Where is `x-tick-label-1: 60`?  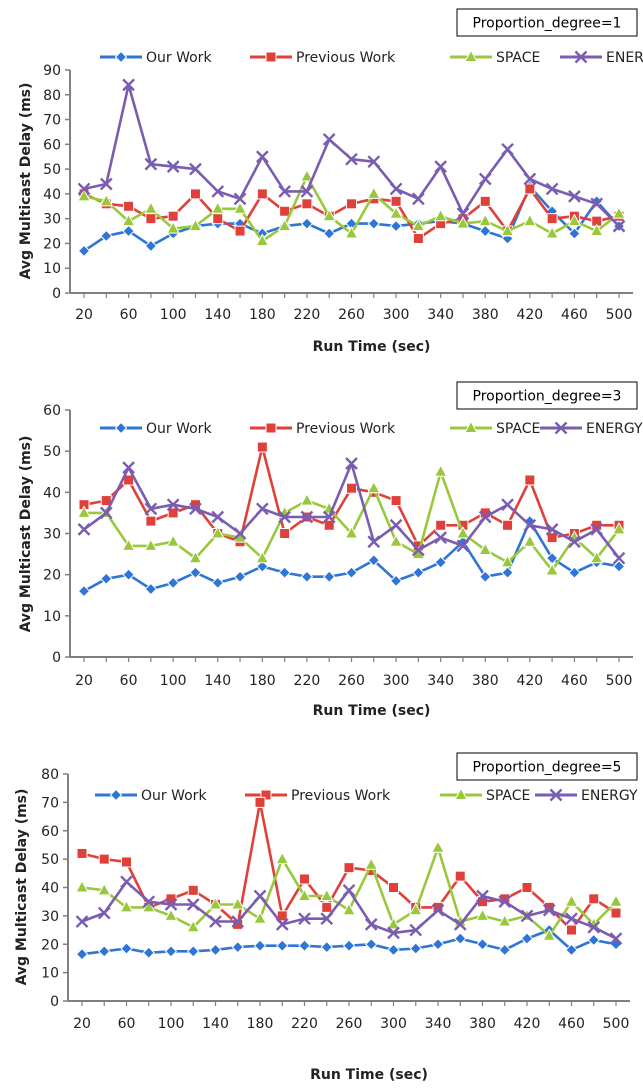 x-tick-label-1: 60 is located at coordinates (129, 681).